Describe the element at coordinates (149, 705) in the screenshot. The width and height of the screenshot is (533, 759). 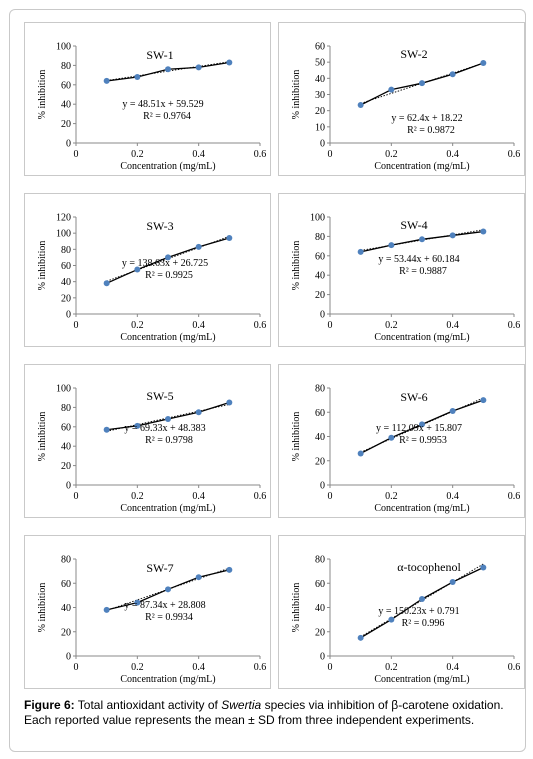
I see `caption-text-before: Total antioxidant activity of` at that location.